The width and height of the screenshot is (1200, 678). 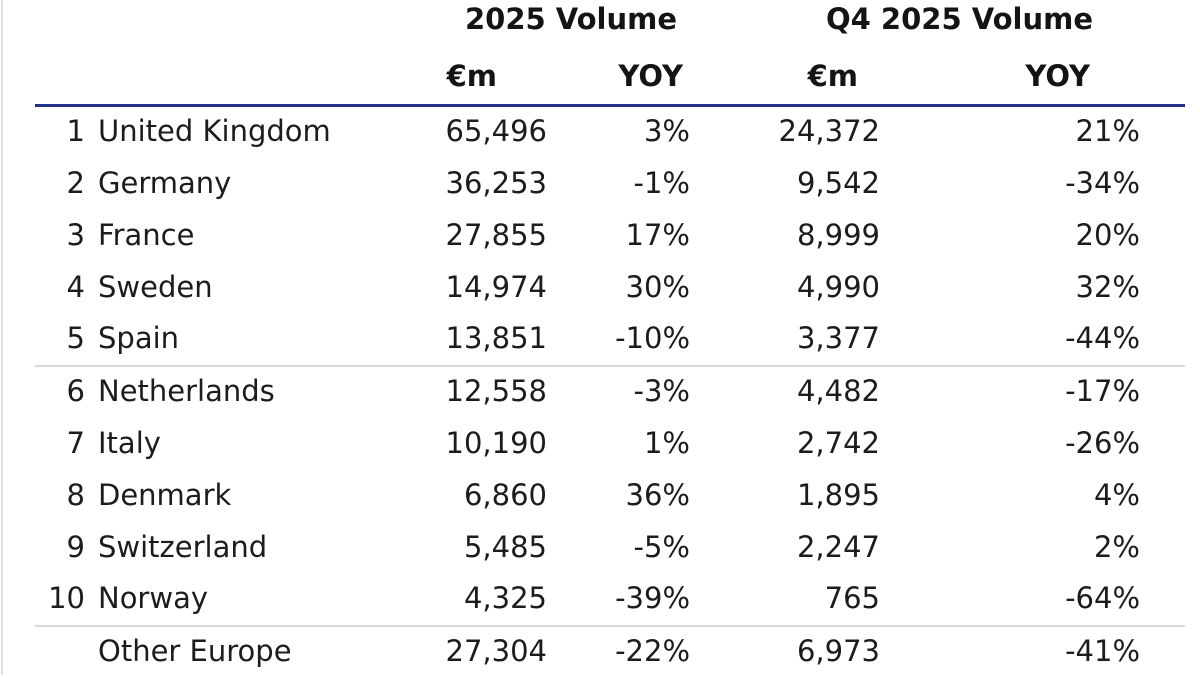 What do you see at coordinates (195, 651) in the screenshot?
I see `country-cell: Other Europe` at bounding box center [195, 651].